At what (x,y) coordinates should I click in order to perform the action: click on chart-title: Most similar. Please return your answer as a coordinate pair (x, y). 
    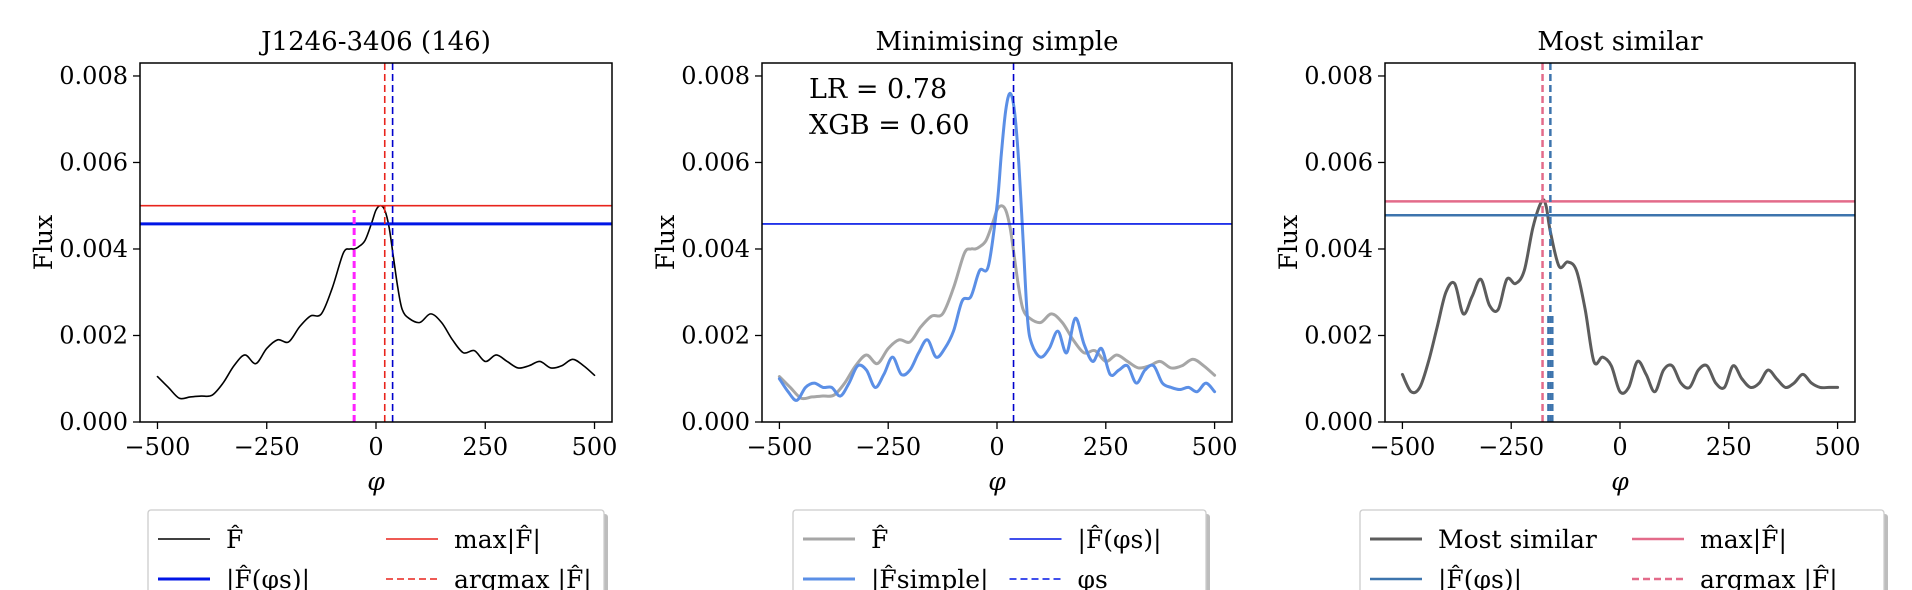
    Looking at the image, I should click on (1620, 42).